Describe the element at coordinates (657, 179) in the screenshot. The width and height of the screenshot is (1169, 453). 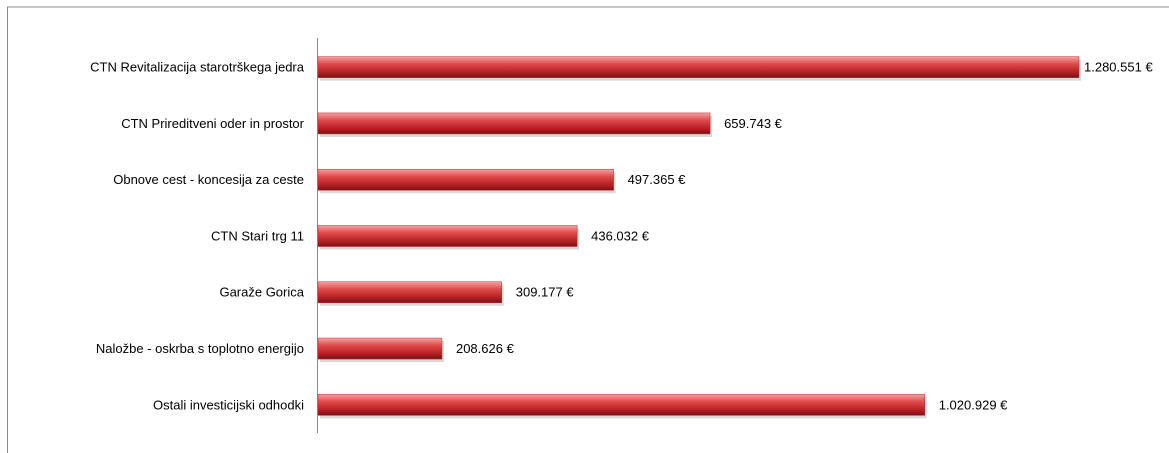
I see `data-label: 497.365 €` at that location.